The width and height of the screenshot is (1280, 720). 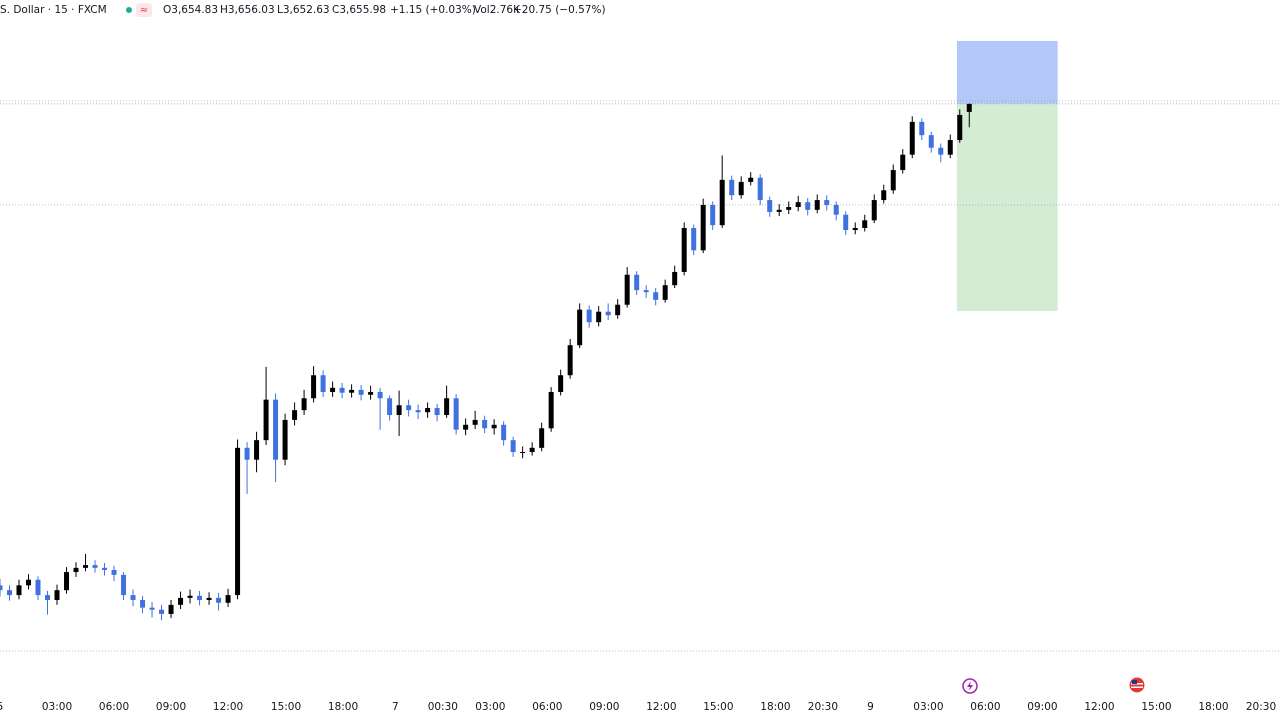 I want to click on legend-high: H3,656.03, so click(x=247, y=10).